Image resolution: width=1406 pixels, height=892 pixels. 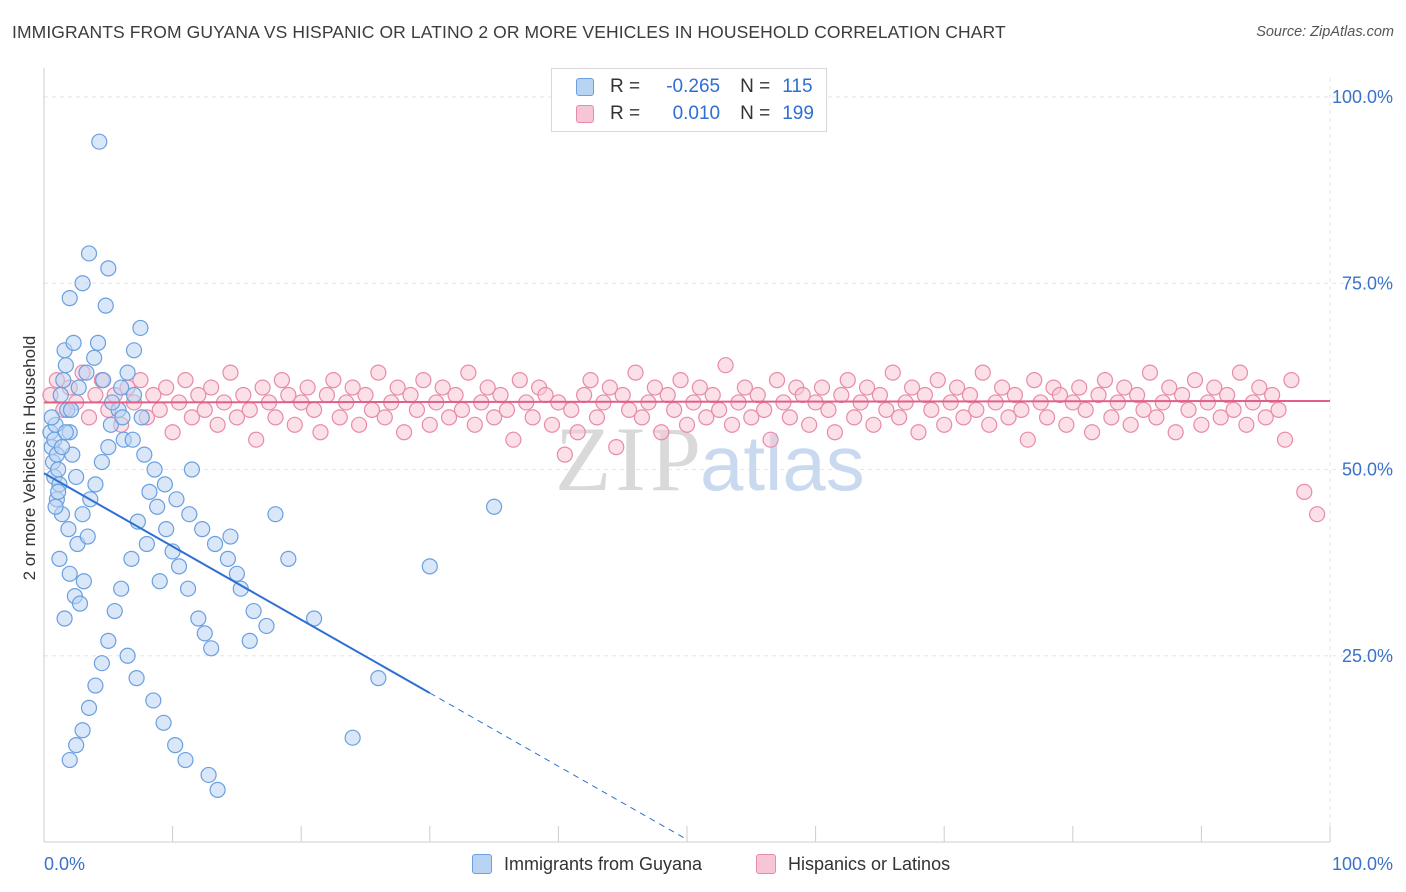 I want to click on y-tick-label: 50.0%, so click(x=1367, y=470).